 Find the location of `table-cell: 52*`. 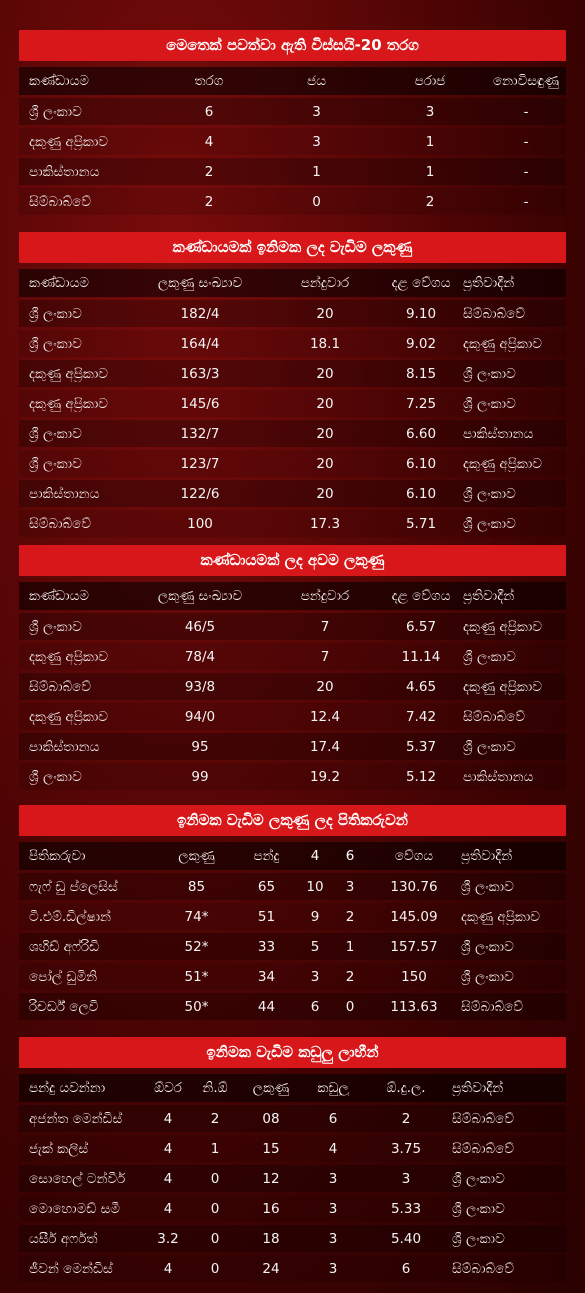

table-cell: 52* is located at coordinates (196, 946).